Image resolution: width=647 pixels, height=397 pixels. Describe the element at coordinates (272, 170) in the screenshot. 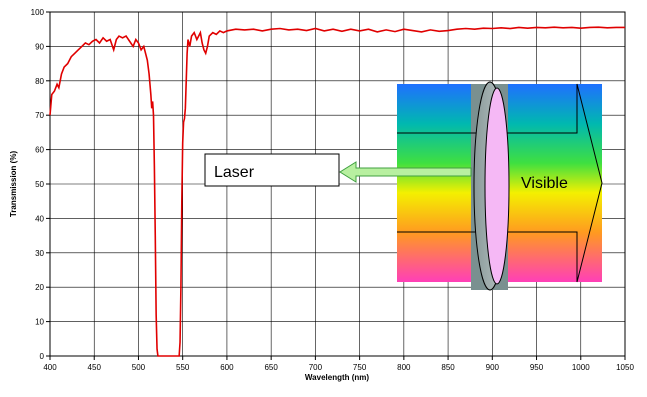

I see `laser-label-box` at that location.